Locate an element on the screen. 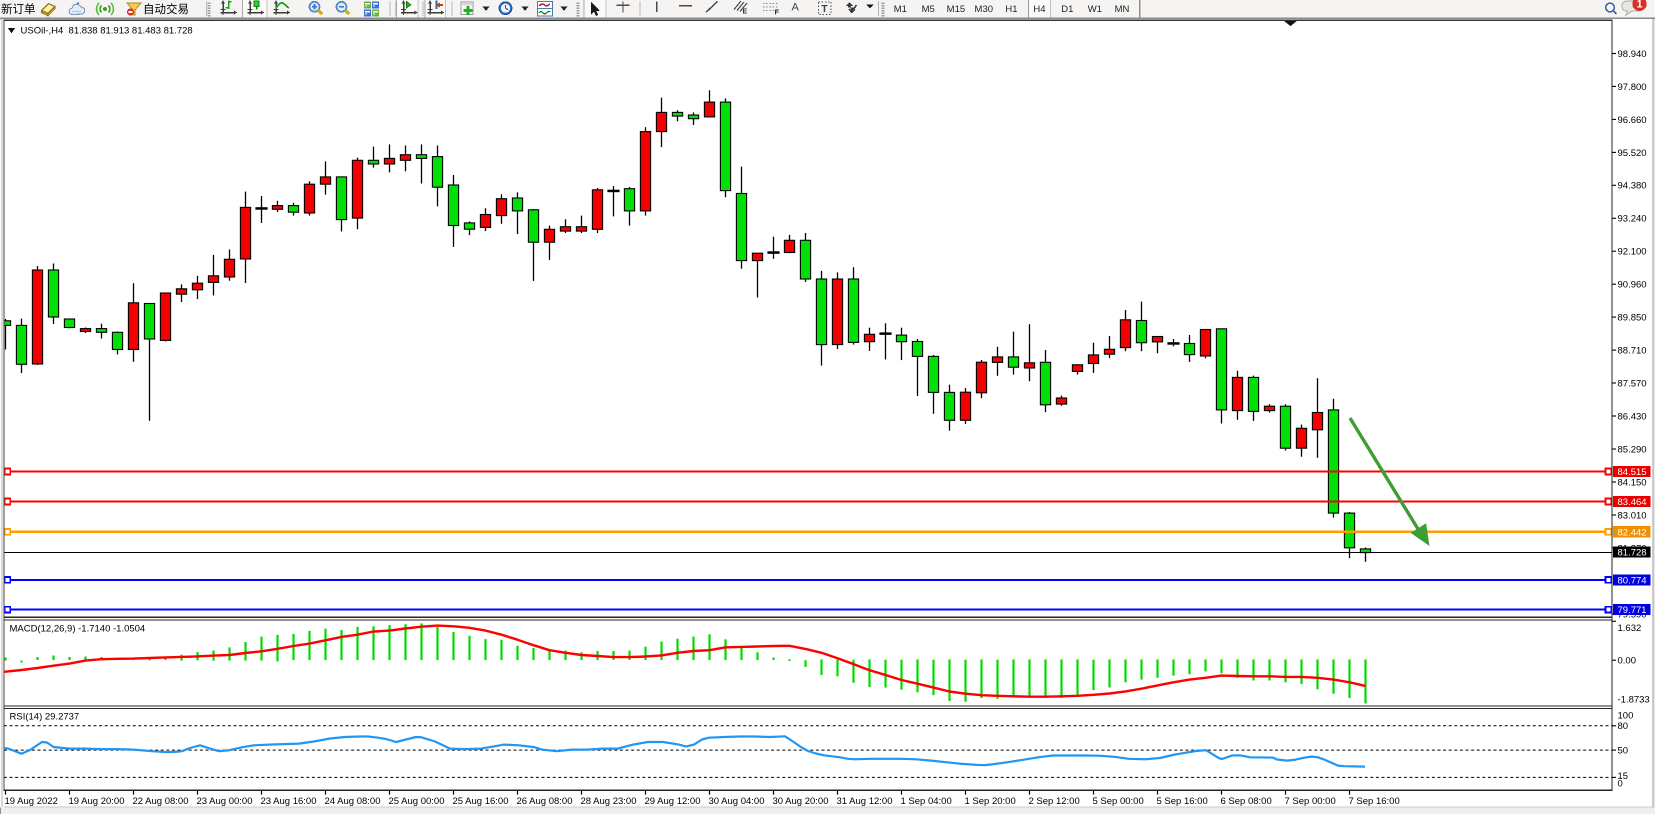 This screenshot has height=819, width=1655. svg-text:USOil-,H4 81.838 81.913 81.48: USOil-,H4 81.838 81.913 81.483 81.728 is located at coordinates (107, 31).